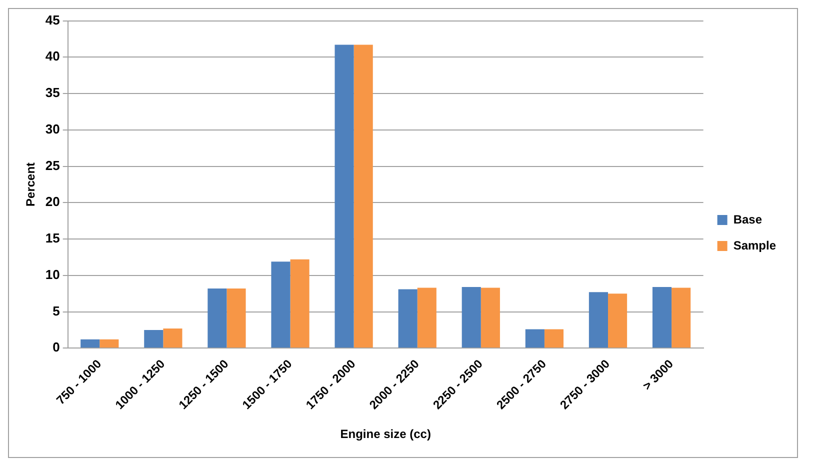  I want to click on y-tick-label: 40, so click(52, 56).